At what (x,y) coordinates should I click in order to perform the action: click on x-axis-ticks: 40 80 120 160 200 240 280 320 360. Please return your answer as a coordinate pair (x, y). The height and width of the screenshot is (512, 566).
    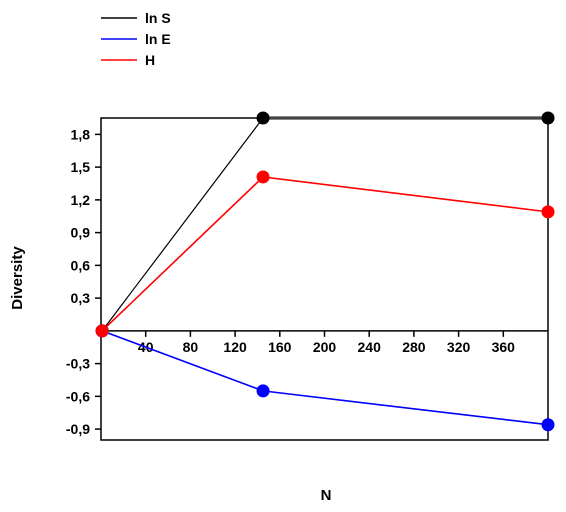
    Looking at the image, I should click on (327, 342).